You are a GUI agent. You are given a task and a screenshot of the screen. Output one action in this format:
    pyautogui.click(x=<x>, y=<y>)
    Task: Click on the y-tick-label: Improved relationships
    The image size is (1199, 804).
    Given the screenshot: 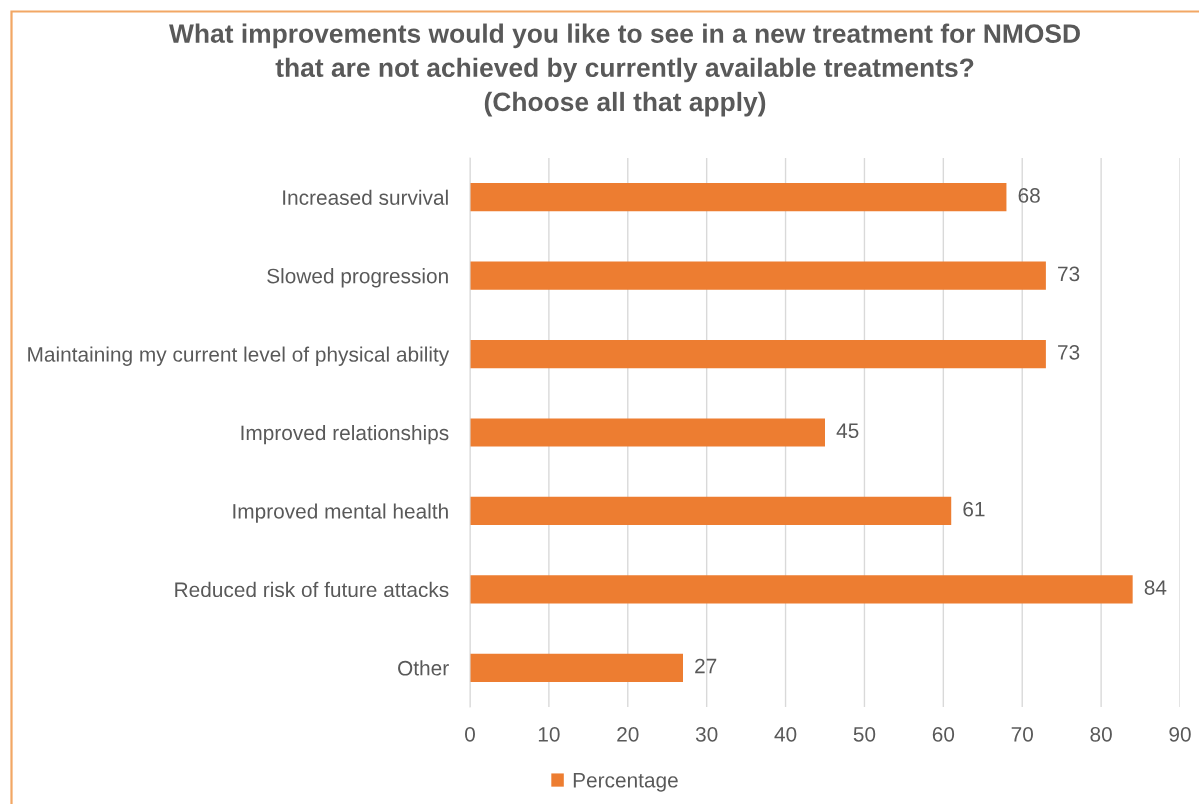 What is the action you would take?
    pyautogui.click(x=345, y=434)
    